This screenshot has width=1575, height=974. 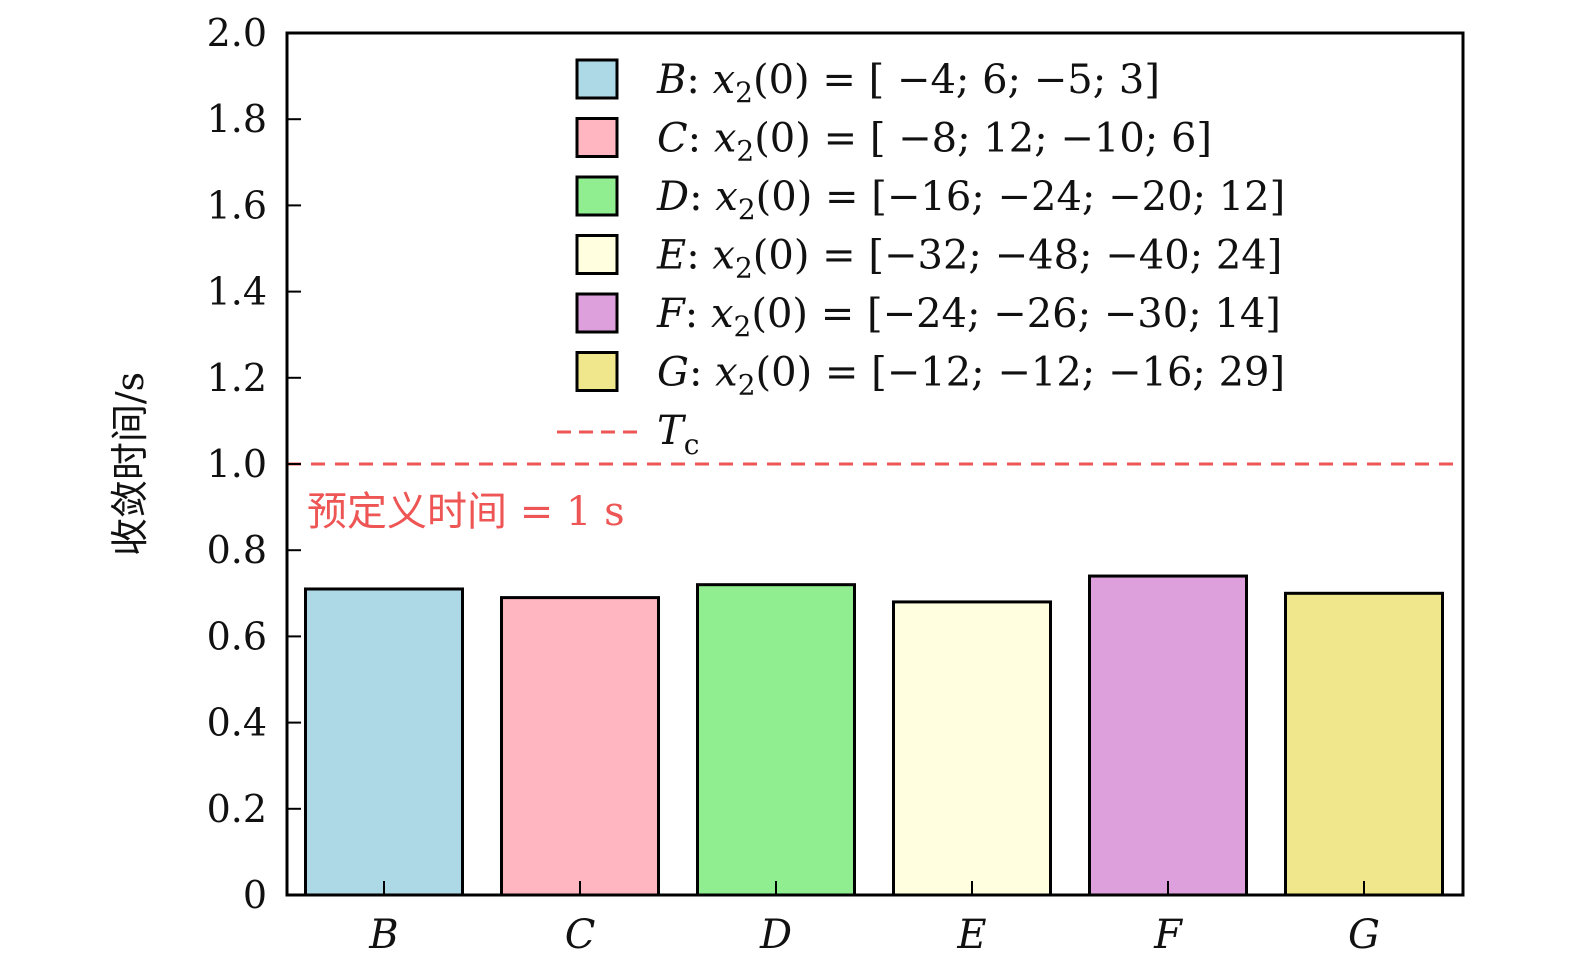 What do you see at coordinates (678, 434) in the screenshot?
I see `legend-label: Tc` at bounding box center [678, 434].